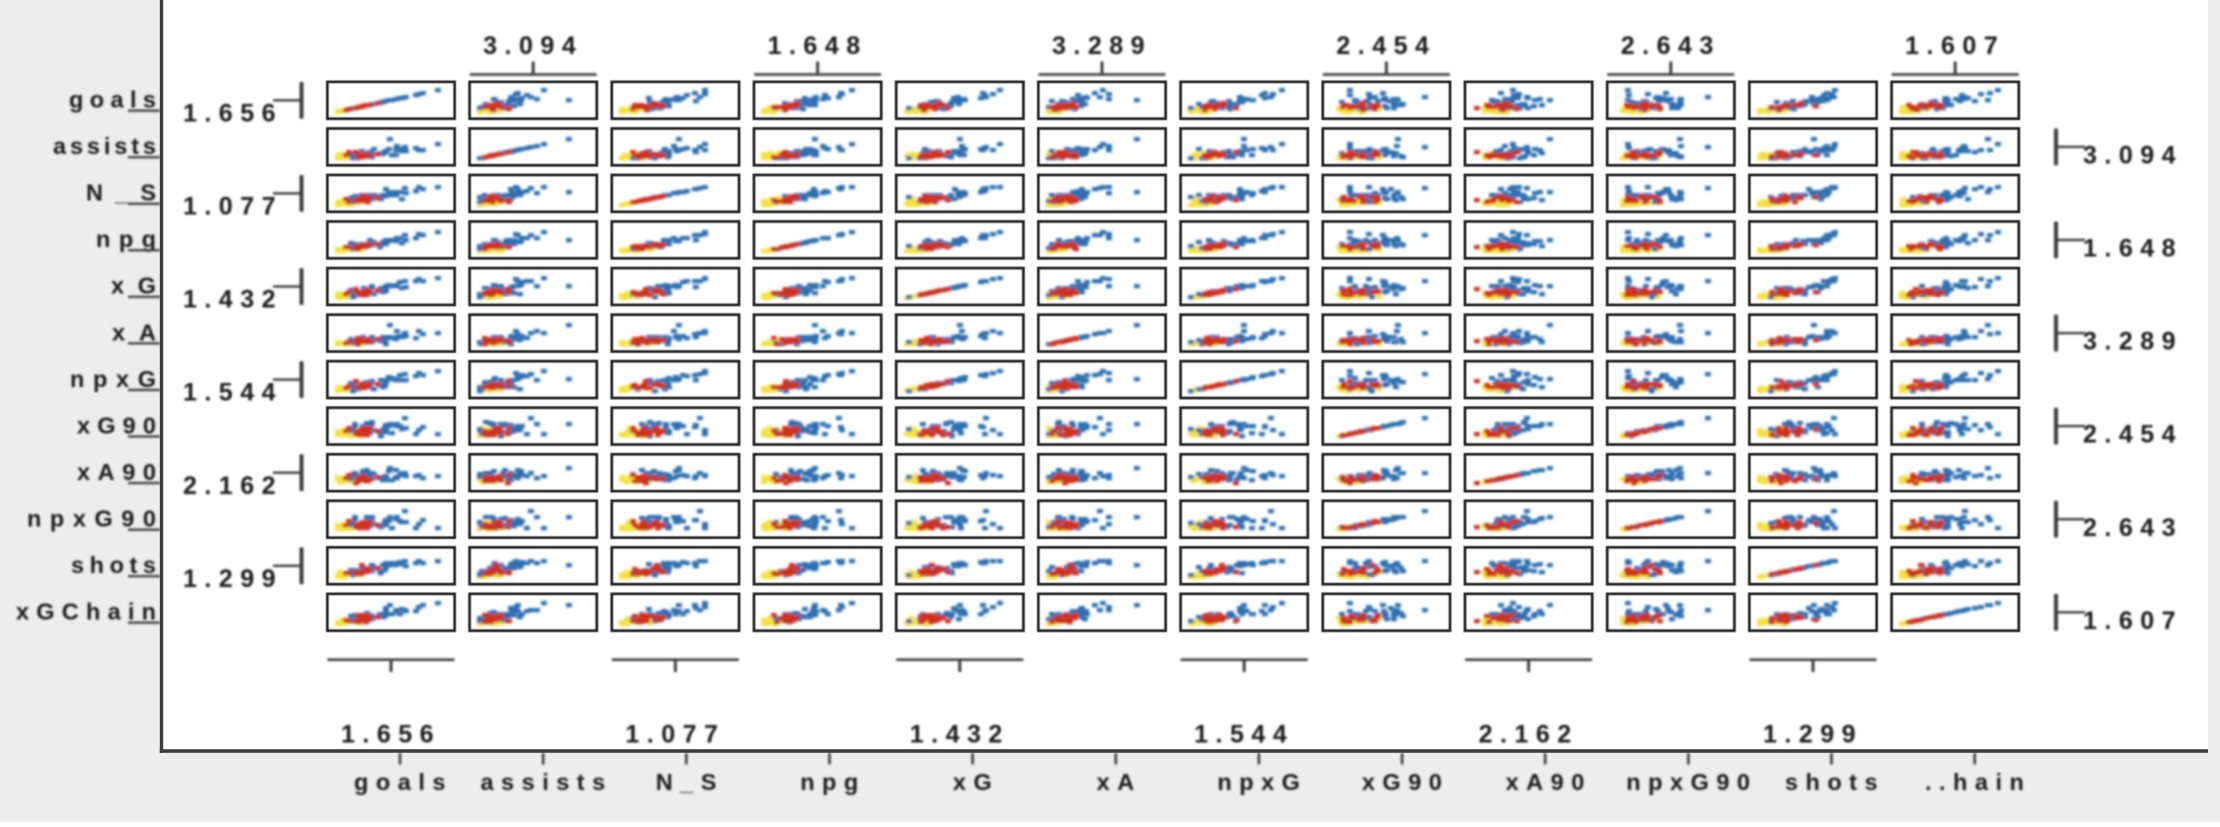 The height and width of the screenshot is (827, 2220). What do you see at coordinates (1119, 782) in the screenshot?
I see `svg-text: xA` at bounding box center [1119, 782].